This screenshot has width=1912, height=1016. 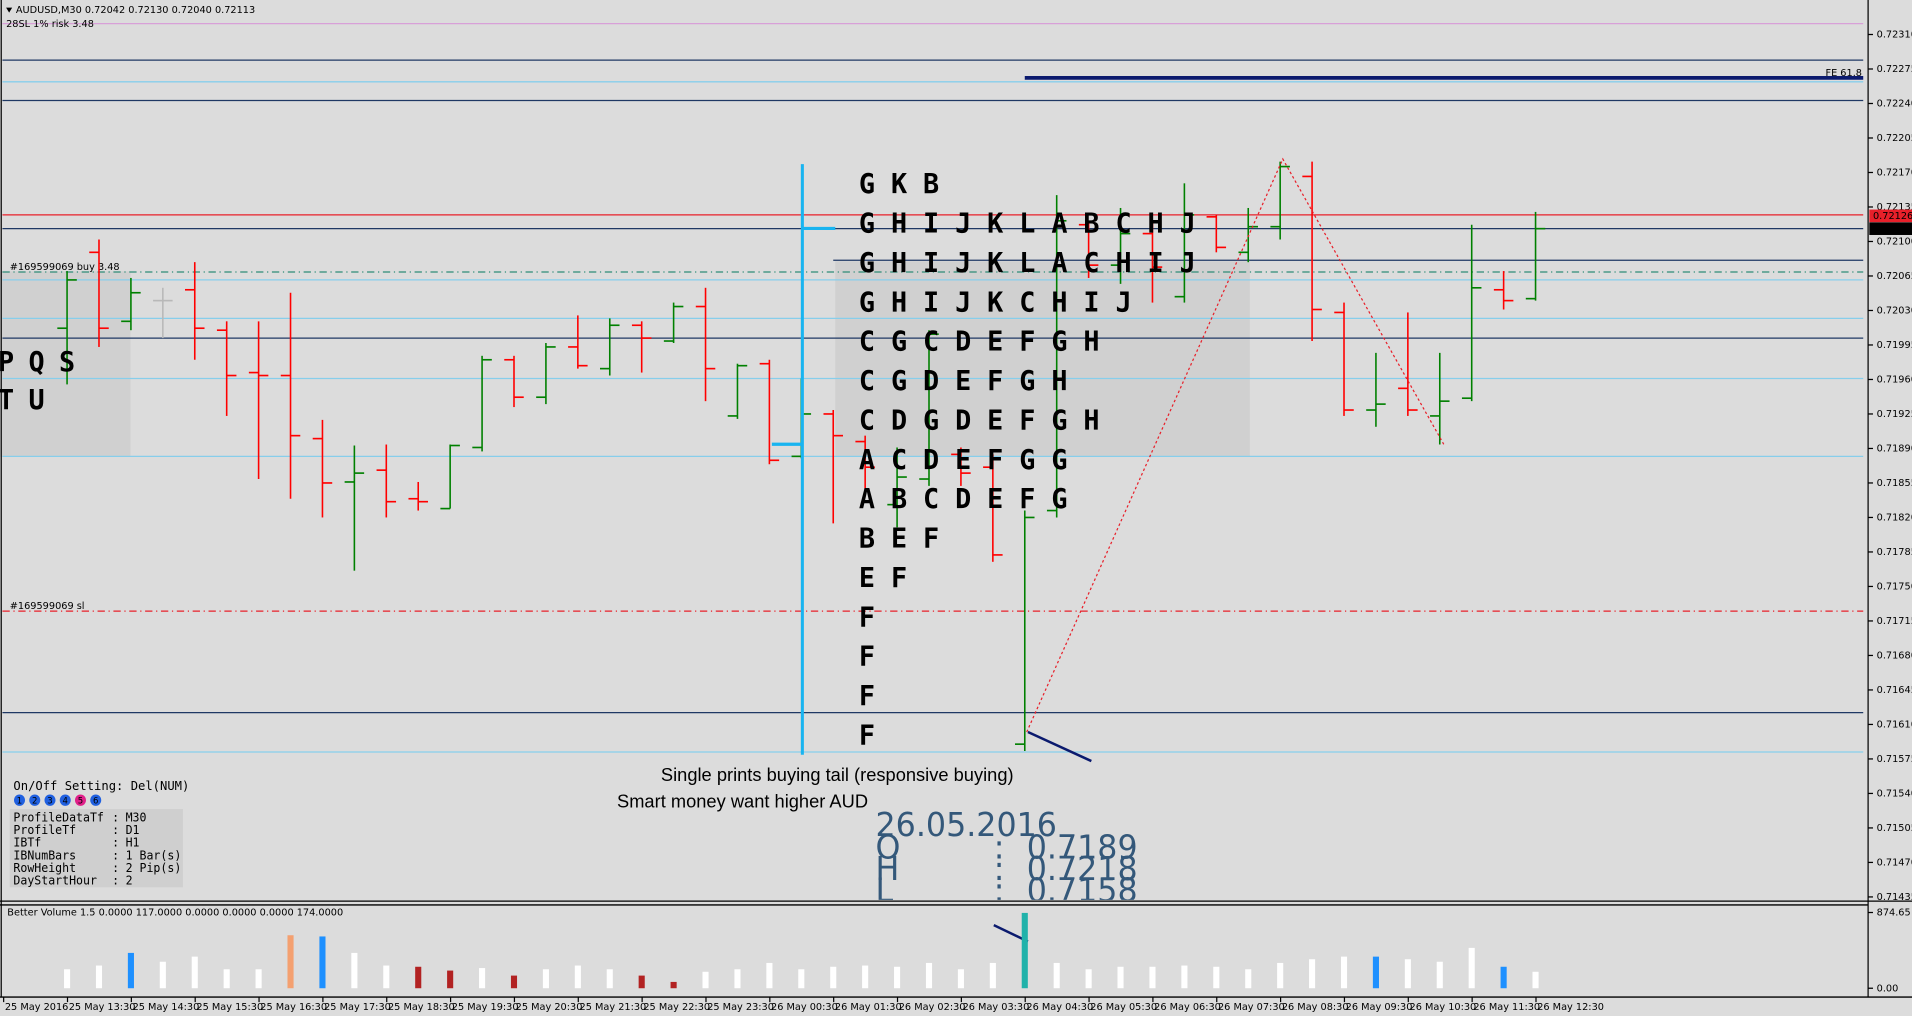 I want to click on toggle-button: 2, so click(x=35, y=800).